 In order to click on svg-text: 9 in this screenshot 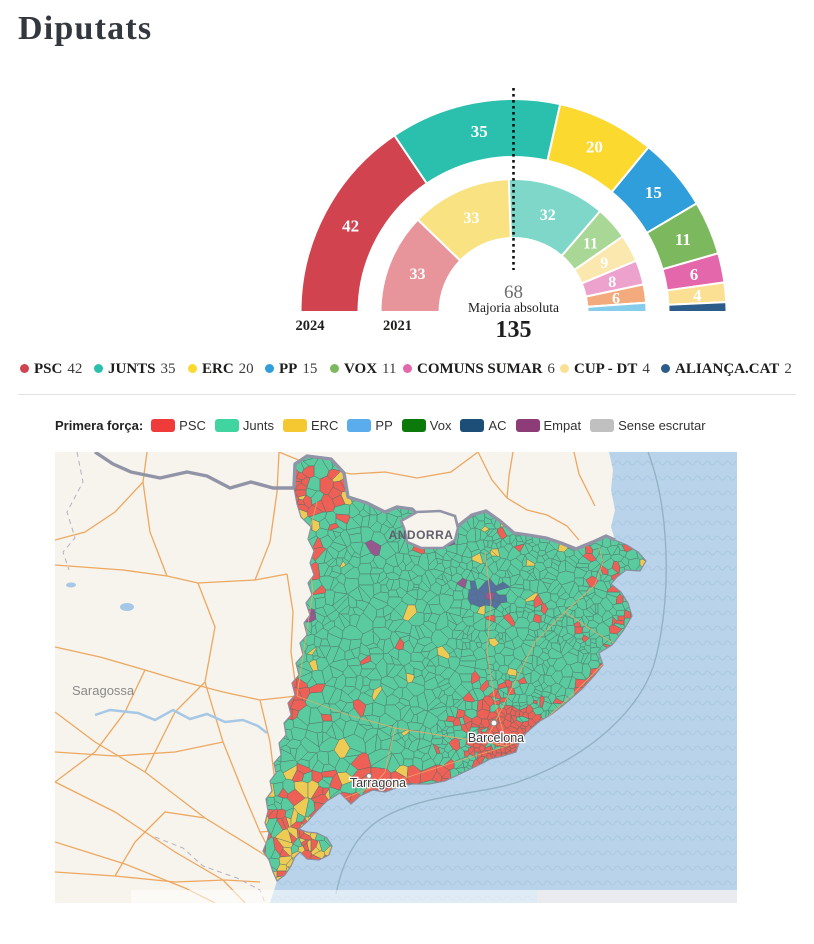, I will do `click(604, 263)`.